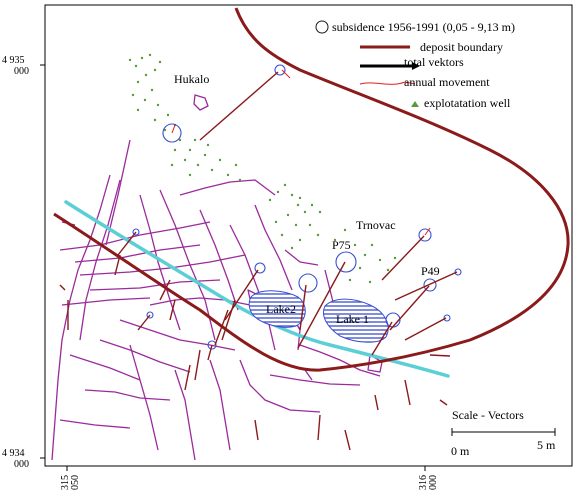 The width and height of the screenshot is (577, 493). I want to click on scale-title: Scale - Vectors, so click(488, 415).